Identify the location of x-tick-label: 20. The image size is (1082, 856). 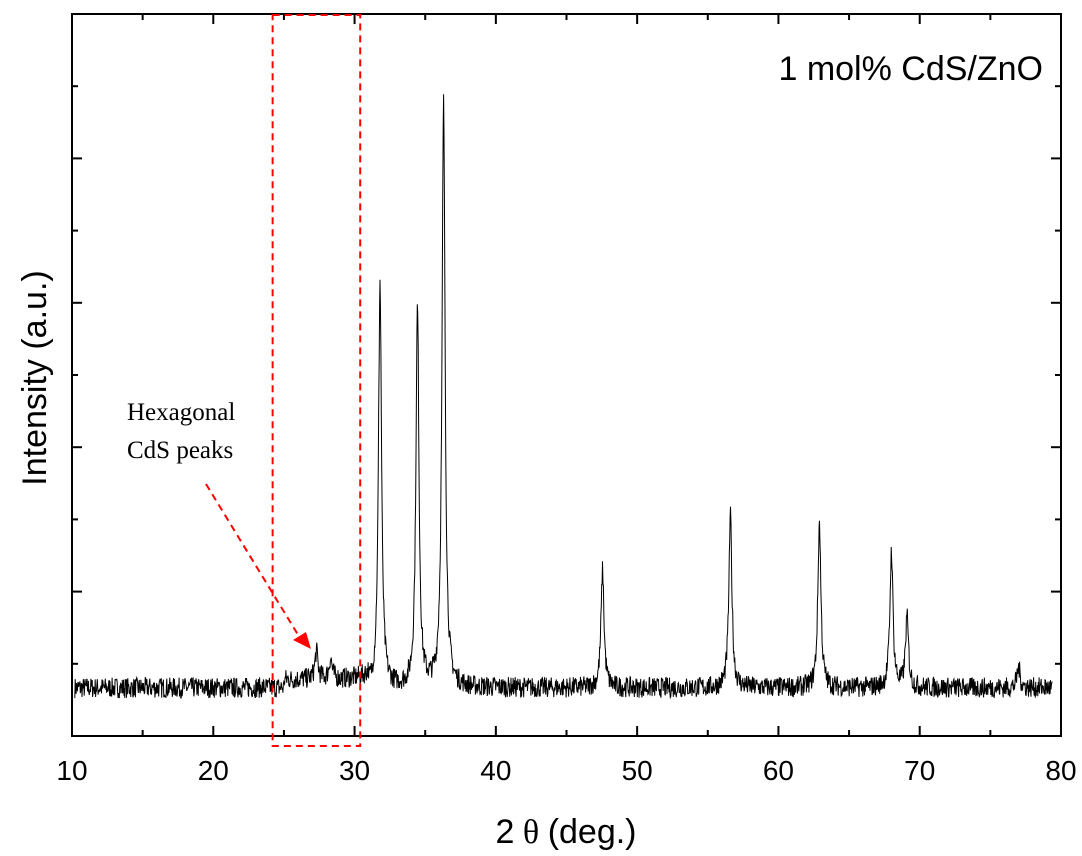
(213, 770).